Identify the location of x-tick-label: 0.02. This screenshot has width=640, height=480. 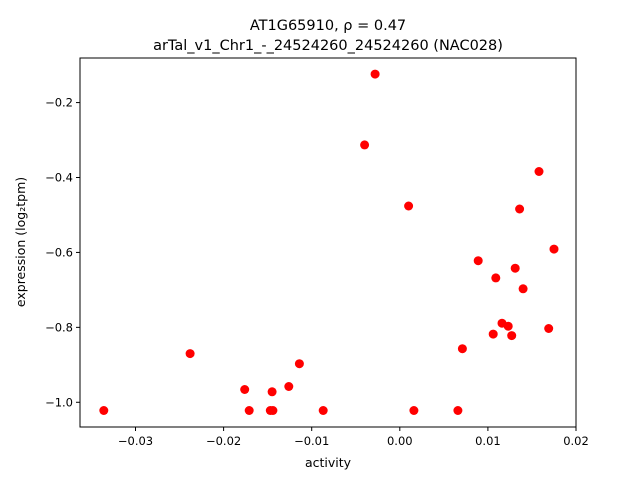
(576, 441).